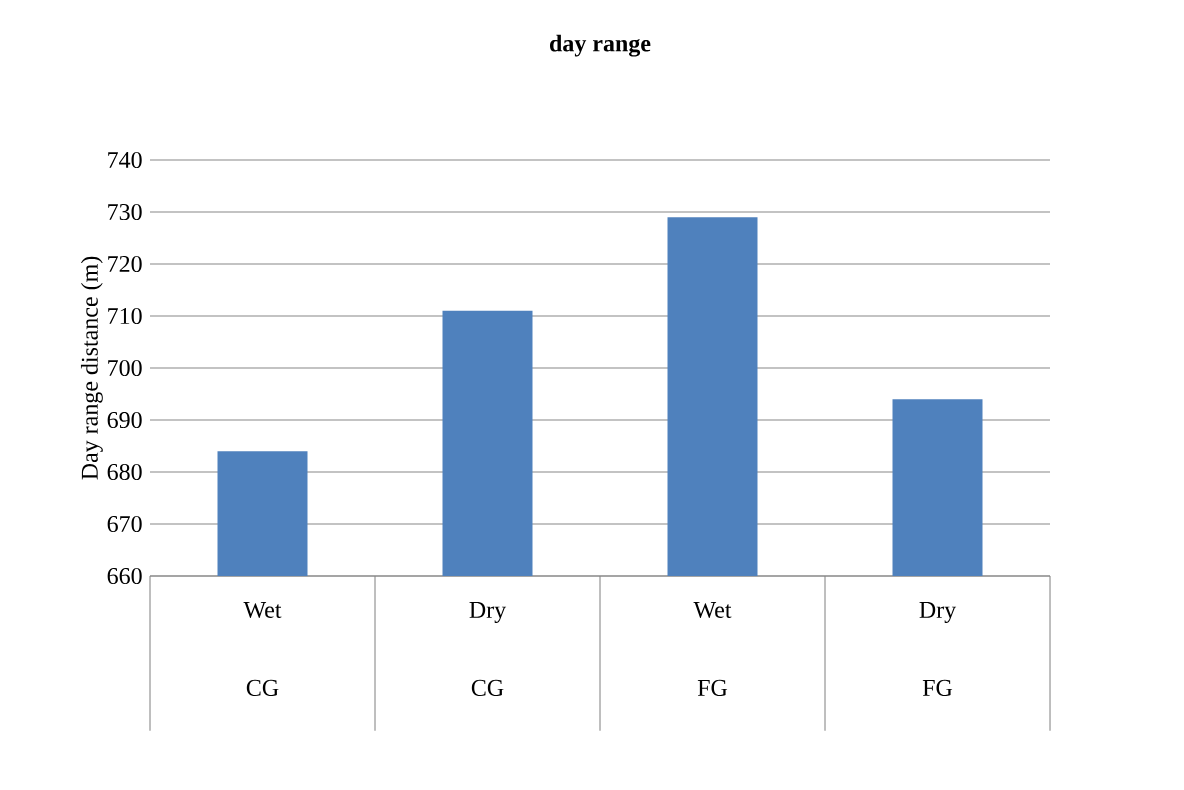  Describe the element at coordinates (125, 368) in the screenshot. I see `y-tick-label: 700` at that location.